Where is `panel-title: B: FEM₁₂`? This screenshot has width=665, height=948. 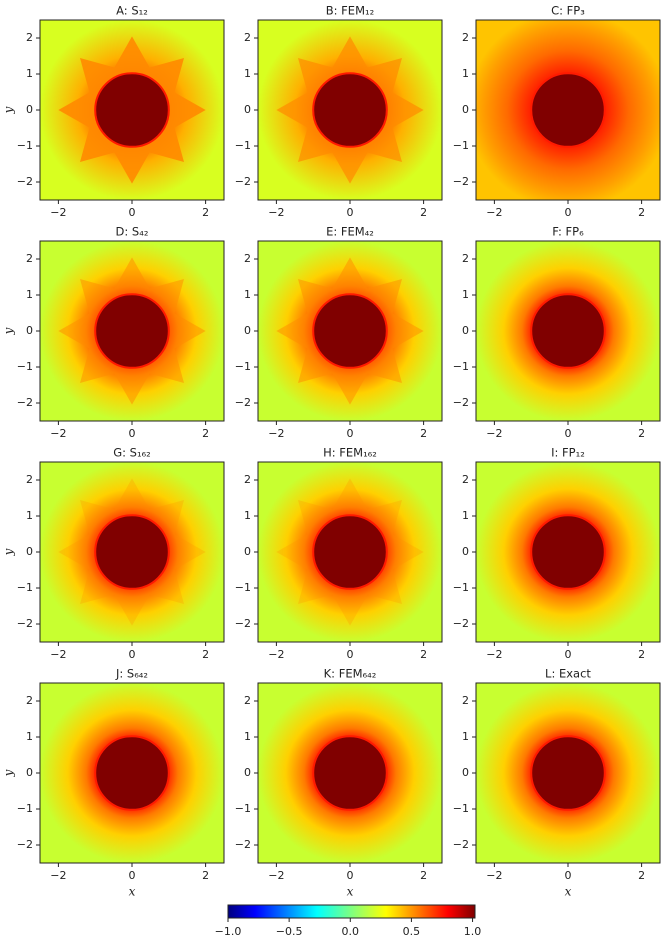
panel-title: B: FEM₁₂ is located at coordinates (350, 11).